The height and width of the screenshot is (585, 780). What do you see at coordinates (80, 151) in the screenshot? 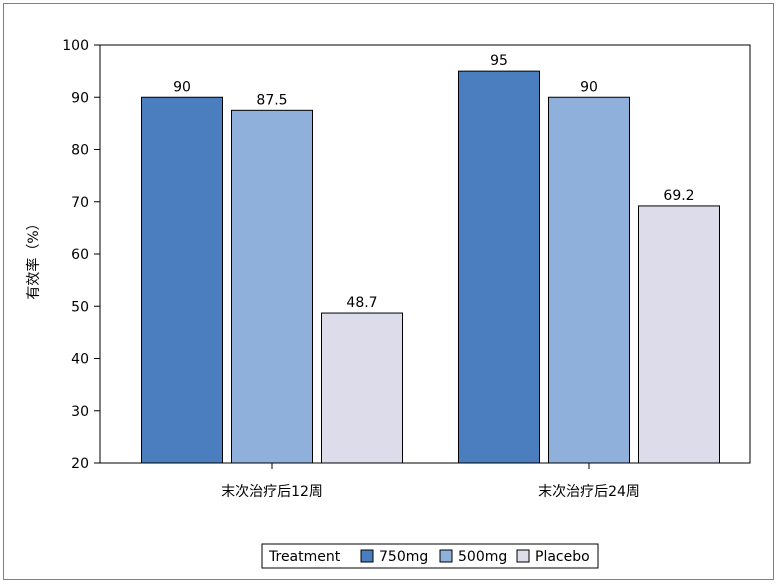
I see `y-tick-label: 80` at bounding box center [80, 151].